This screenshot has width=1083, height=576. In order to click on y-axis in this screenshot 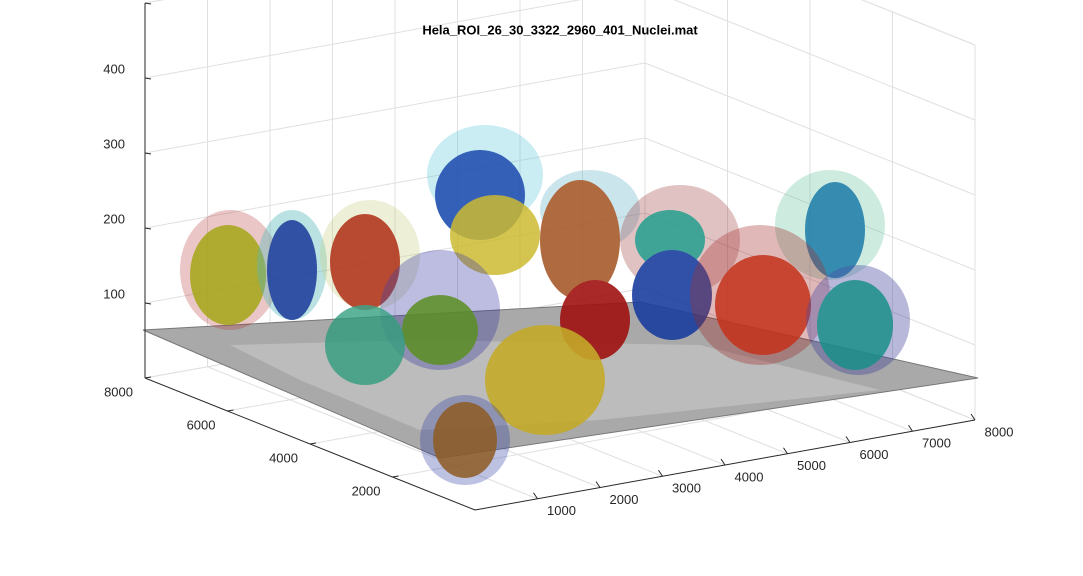, I will do `click(310, 444)`.